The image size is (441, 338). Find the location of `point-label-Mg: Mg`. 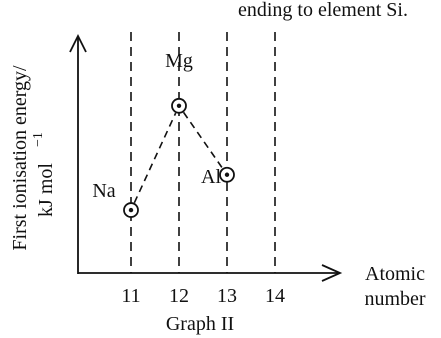

point-label-Mg: Mg is located at coordinates (179, 61).